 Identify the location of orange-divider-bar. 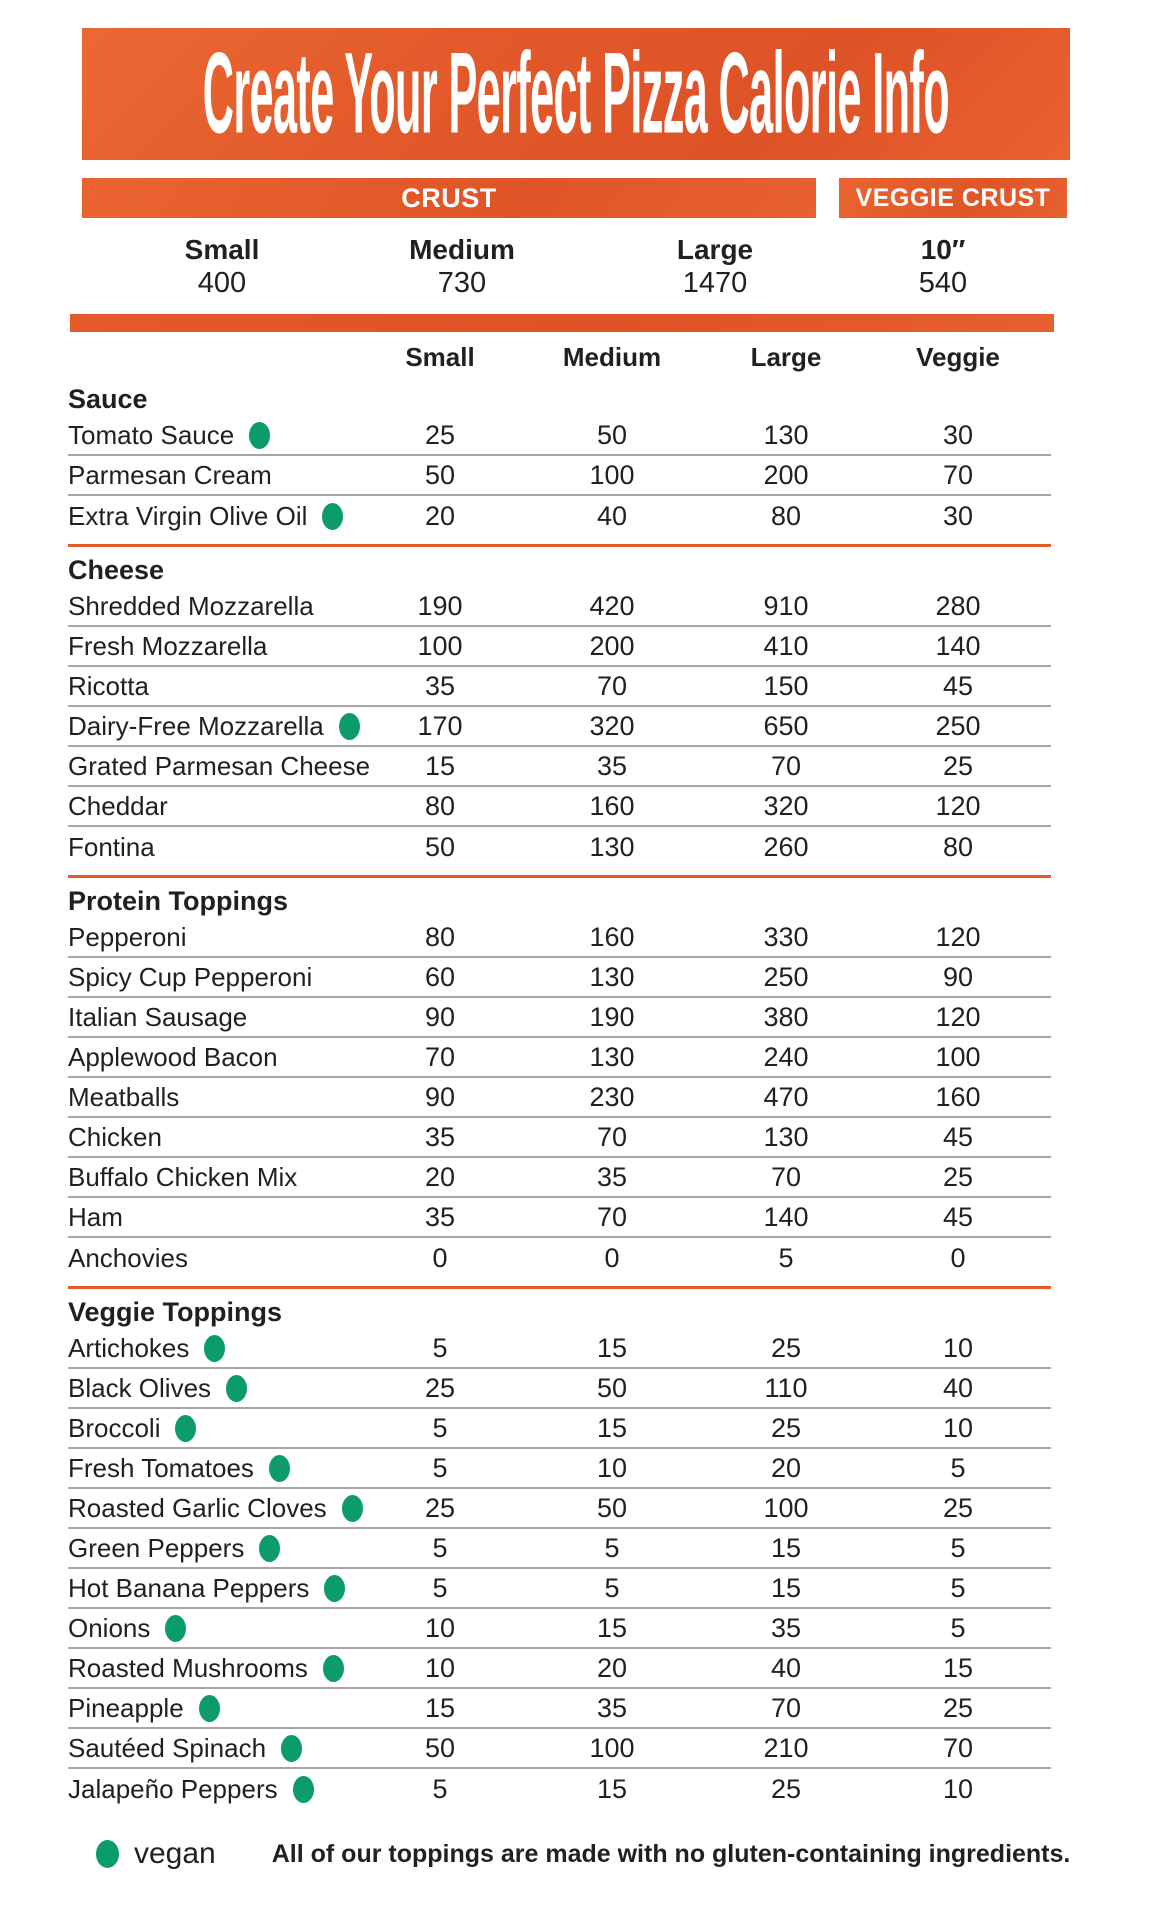
(562, 323).